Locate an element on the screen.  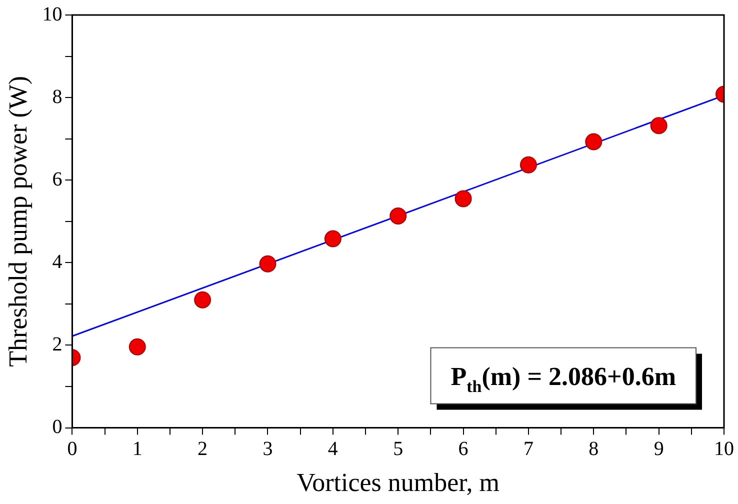
y-tick-label: 4 is located at coordinates (57, 261).